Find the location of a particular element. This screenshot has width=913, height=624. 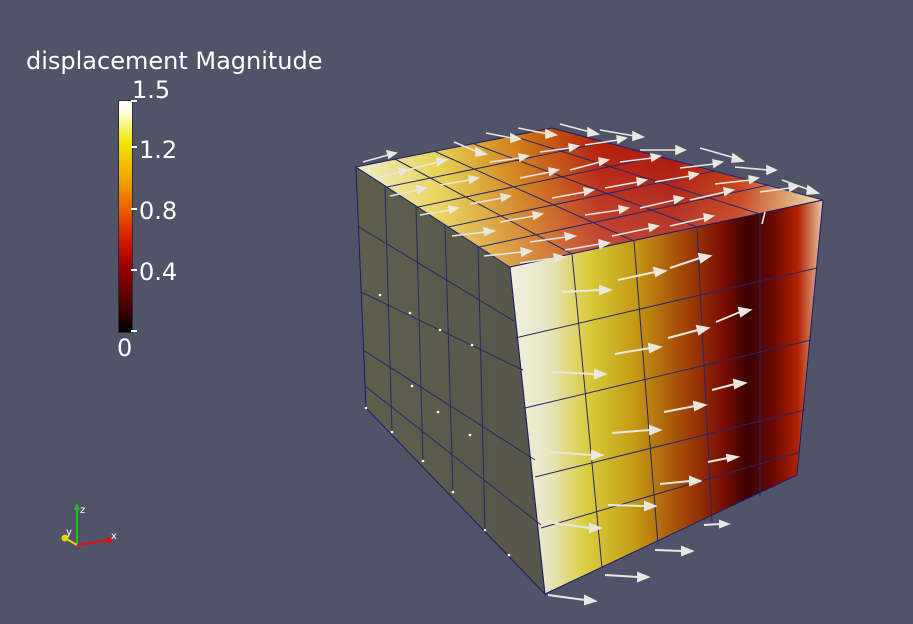

color-scale-bar is located at coordinates (125, 216).